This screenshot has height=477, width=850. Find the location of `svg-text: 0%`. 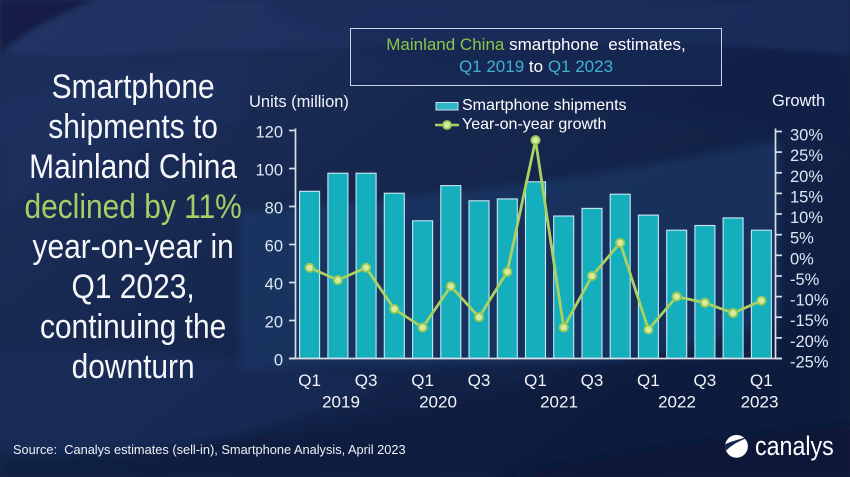

svg-text: 0% is located at coordinates (802, 259).